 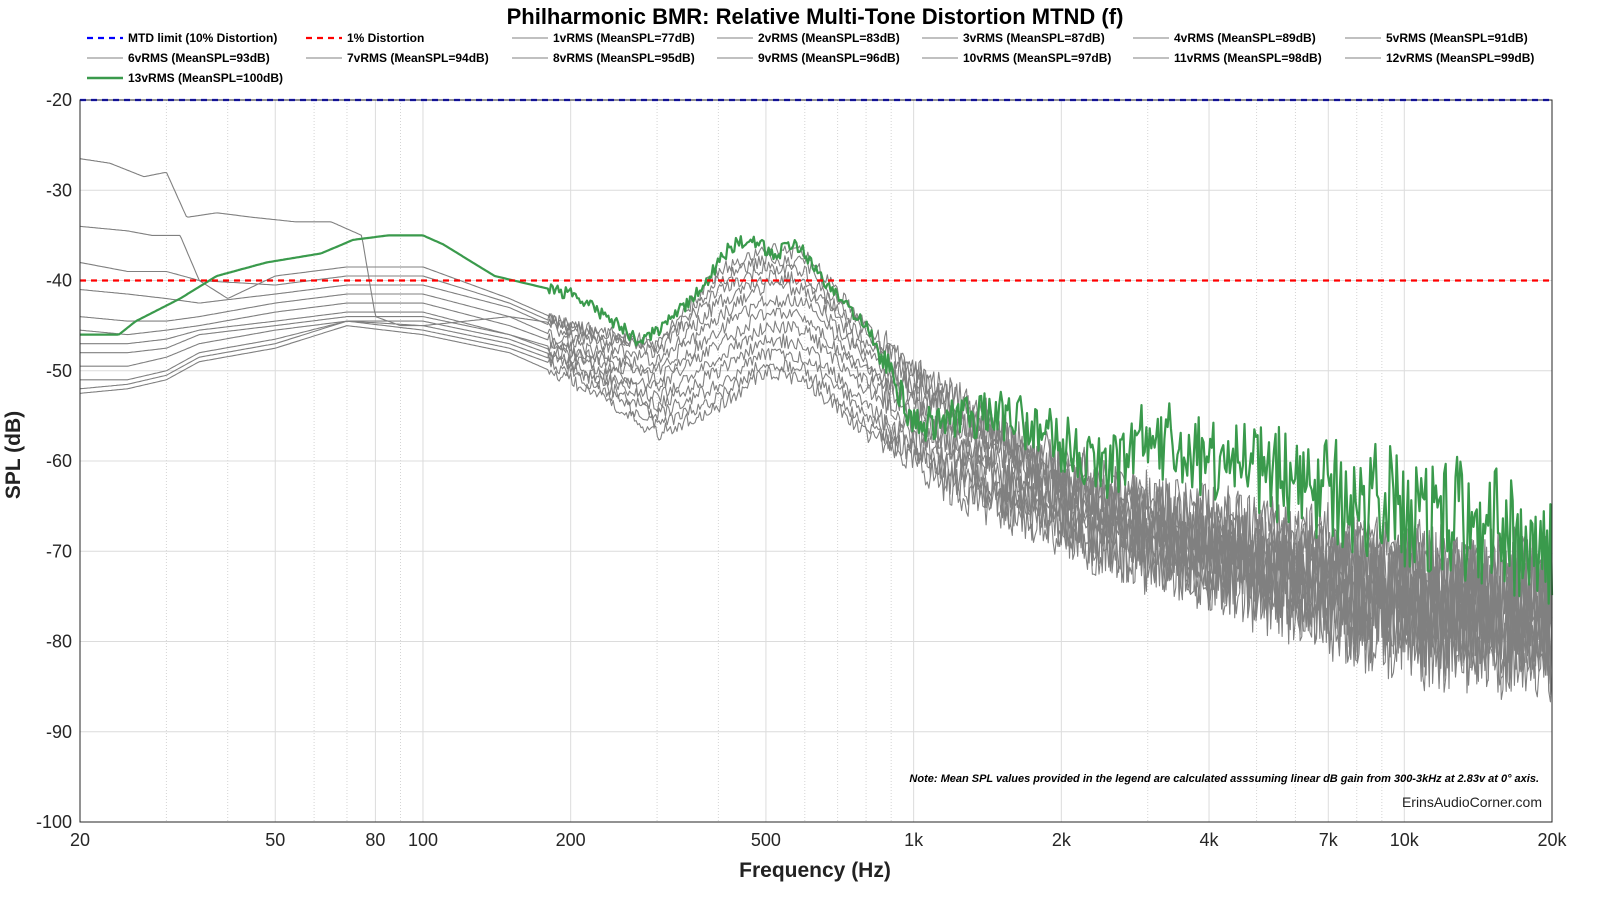 I want to click on x-tick-label: 80, so click(x=375, y=840).